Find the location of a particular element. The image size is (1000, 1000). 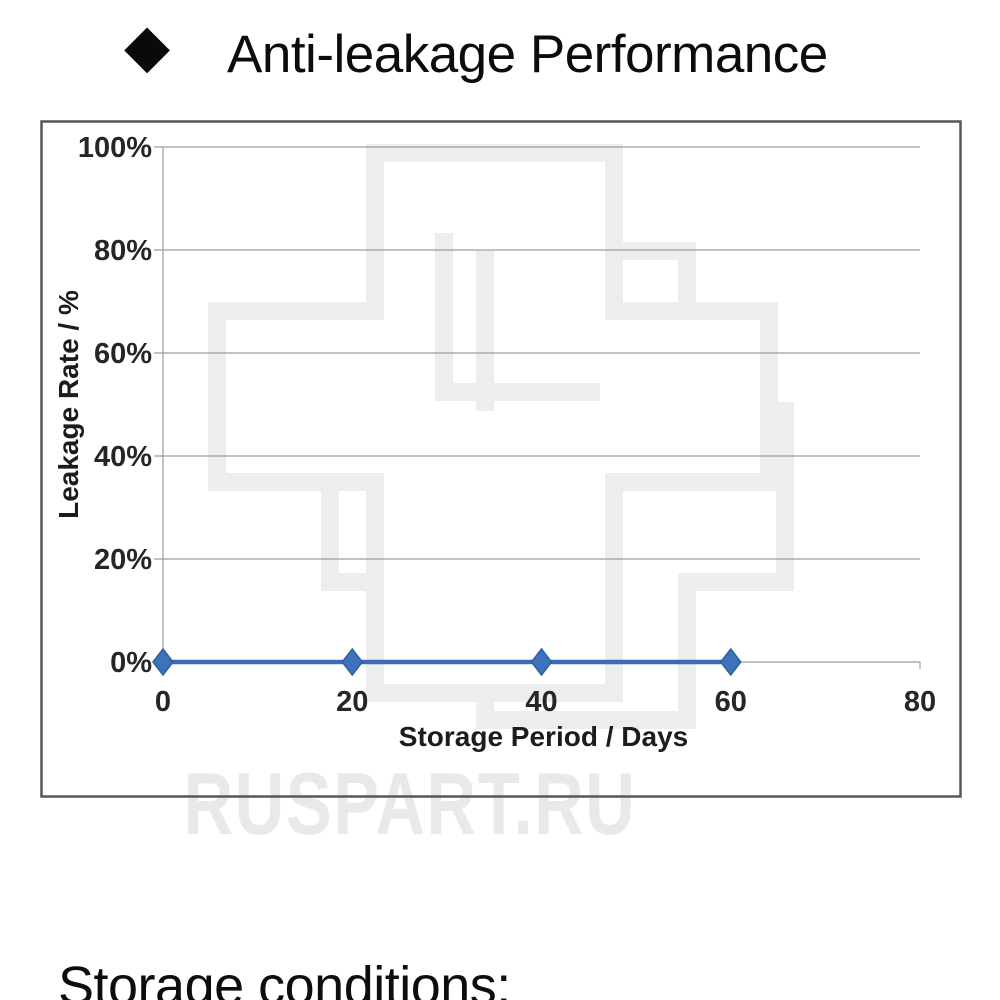

y-axis-title: Leakage Rate / % is located at coordinates (68, 404).